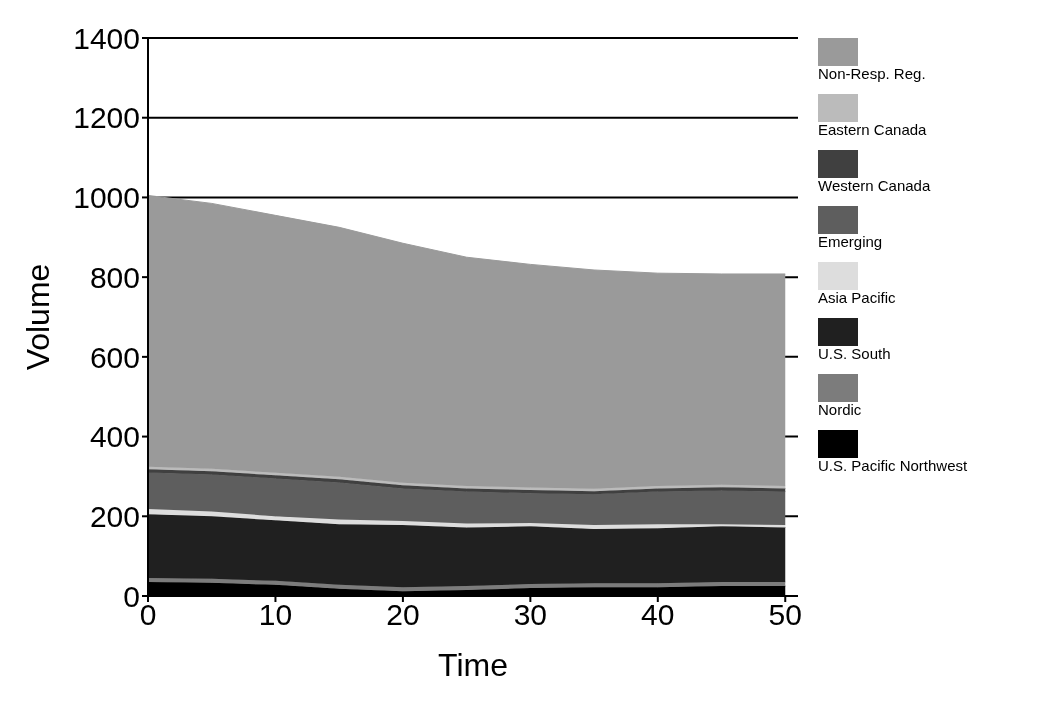 The height and width of the screenshot is (704, 1048). What do you see at coordinates (840, 409) in the screenshot?
I see `legend-label: Nordic` at bounding box center [840, 409].